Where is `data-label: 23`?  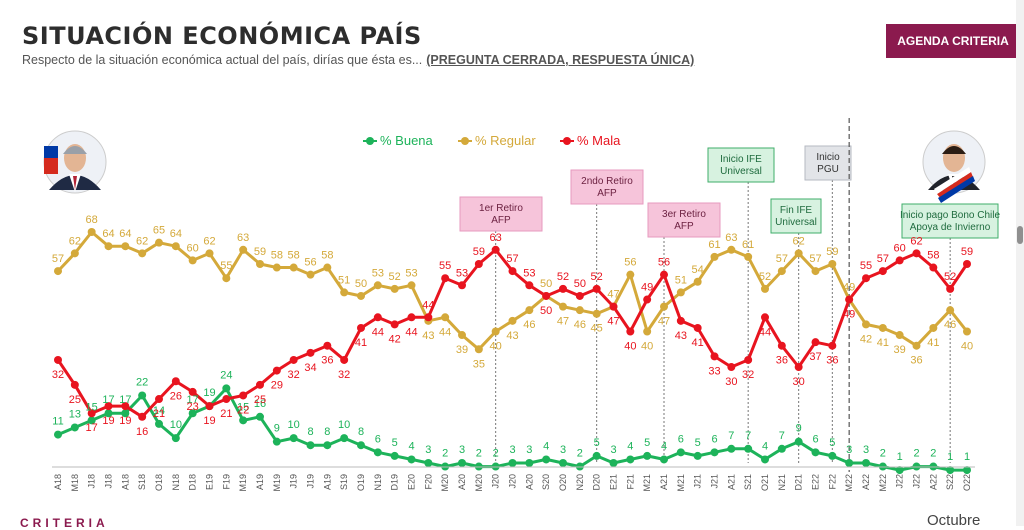 data-label: 23 is located at coordinates (193, 407).